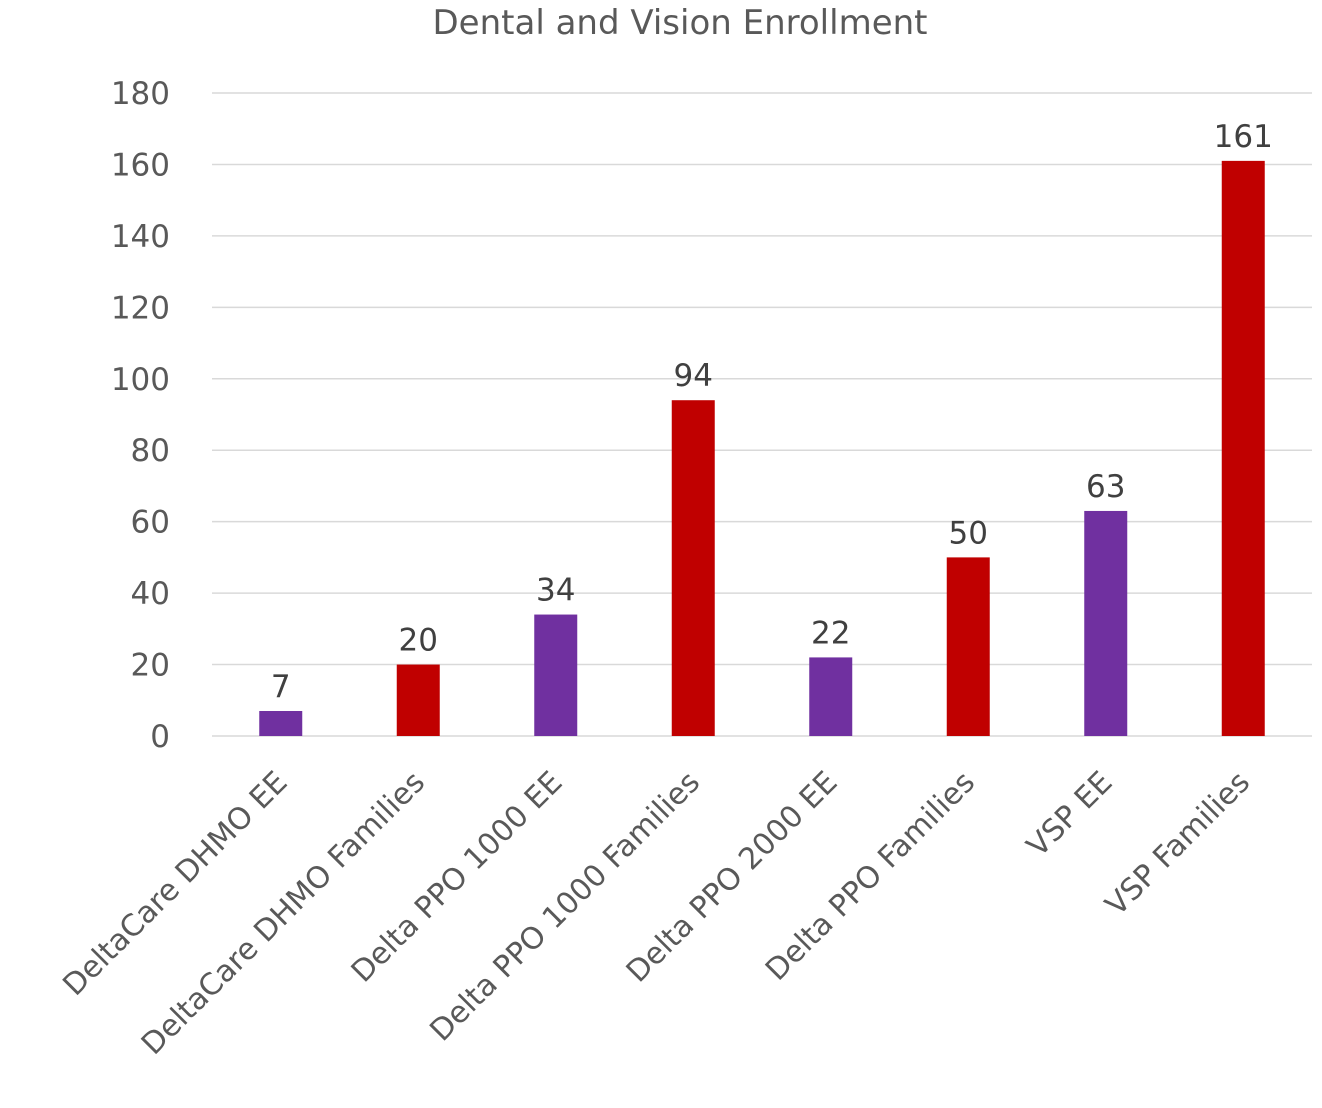 The height and width of the screenshot is (1108, 1322). Describe the element at coordinates (140, 165) in the screenshot. I see `y-tick-label: 160` at that location.